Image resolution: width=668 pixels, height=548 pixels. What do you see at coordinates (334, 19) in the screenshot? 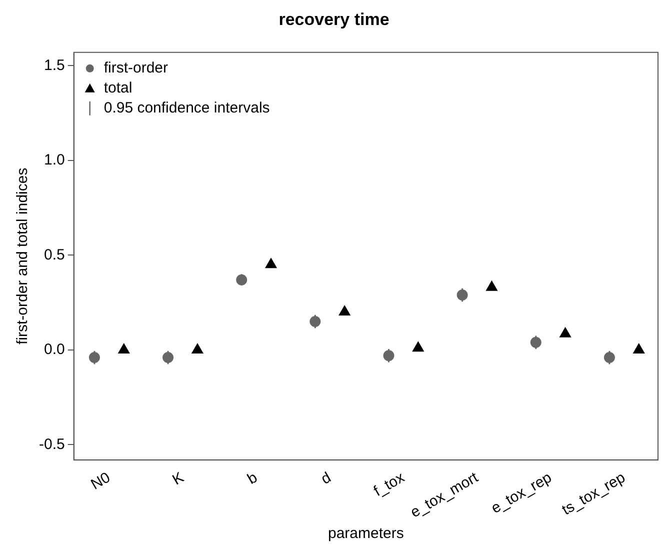
I see `chart-title: recovery time` at bounding box center [334, 19].